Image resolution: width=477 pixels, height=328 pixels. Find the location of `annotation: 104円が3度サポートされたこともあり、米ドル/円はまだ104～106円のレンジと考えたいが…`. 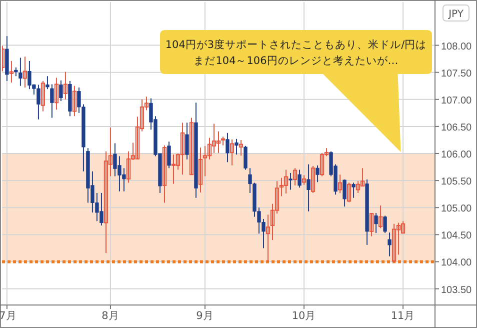

annotation: 104円が3度サポートされたこともあり、米ドル/円はまだ104～106円のレンジと考えたいが… is located at coordinates (296, 52).